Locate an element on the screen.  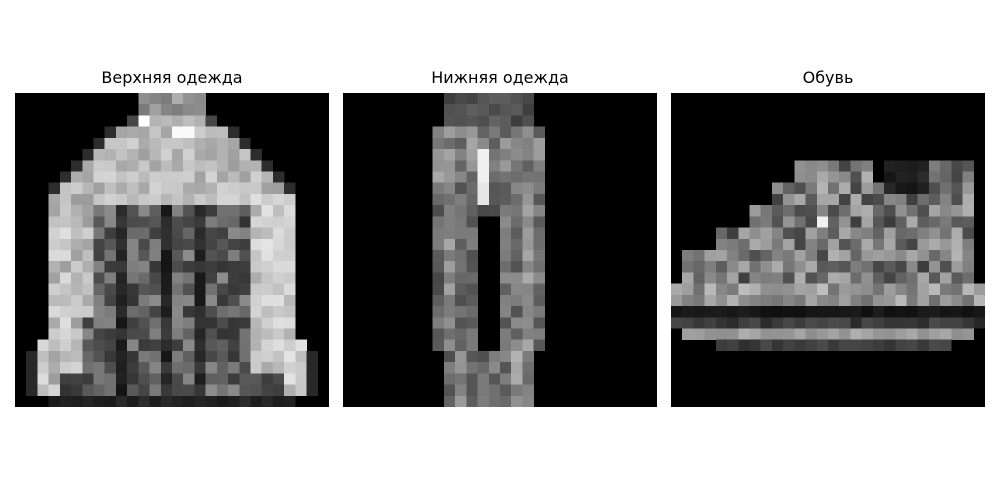
panel-title-outerwear: Верхняя одежда is located at coordinates (172, 77).